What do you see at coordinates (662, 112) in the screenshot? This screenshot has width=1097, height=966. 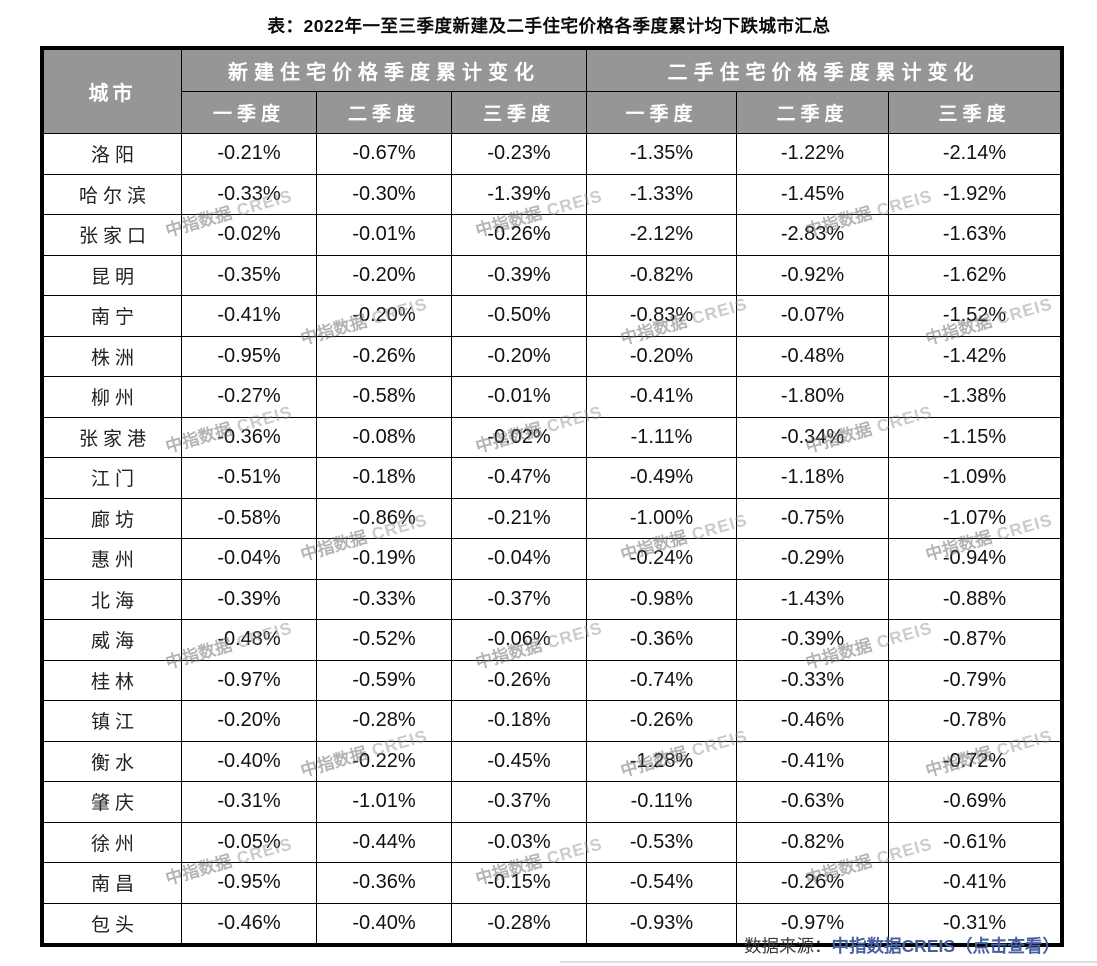 I see `col-header-secondhand-q1: 一季度` at bounding box center [662, 112].